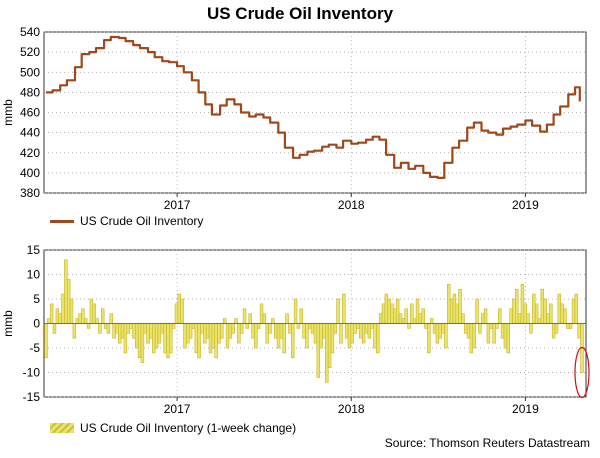  Describe the element at coordinates (351, 205) in the screenshot. I see `top-x-tick-label: 2018` at that location.